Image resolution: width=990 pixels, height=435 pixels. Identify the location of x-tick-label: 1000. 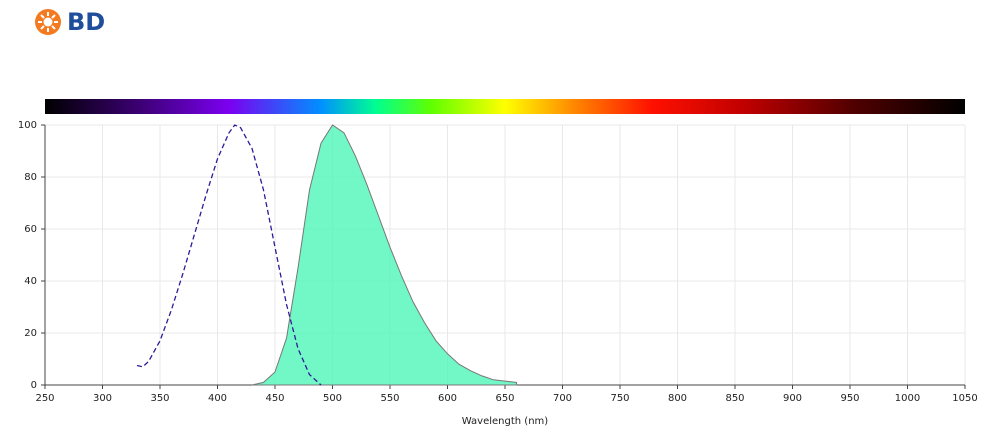
(907, 398).